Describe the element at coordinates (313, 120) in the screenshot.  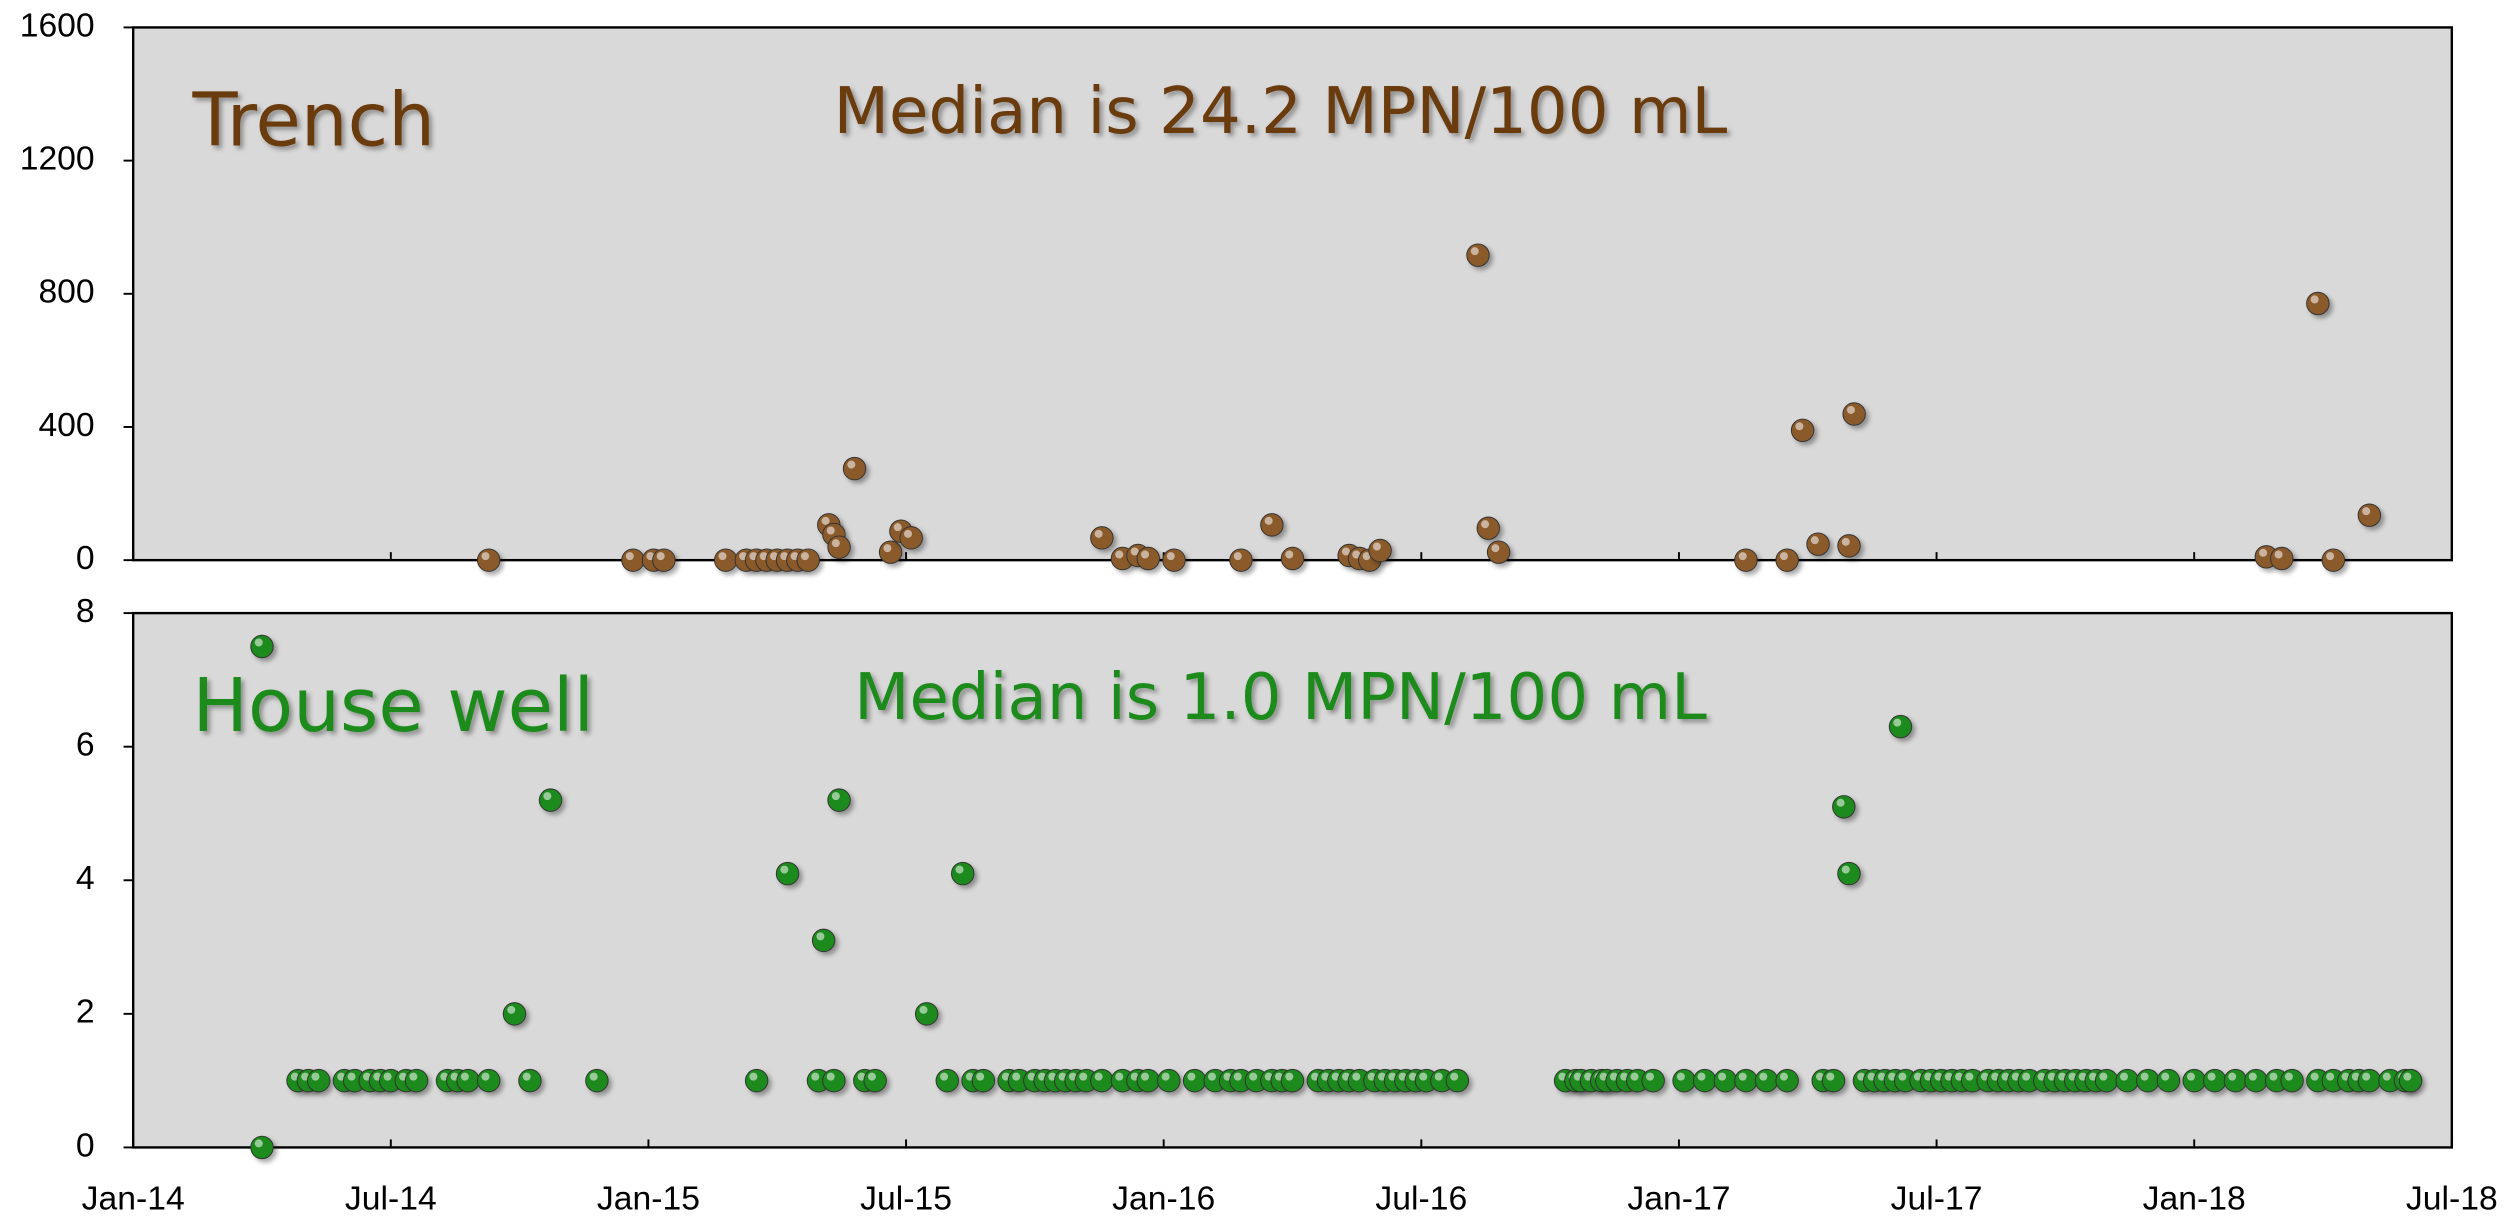
I see `panel-title: Trench` at that location.